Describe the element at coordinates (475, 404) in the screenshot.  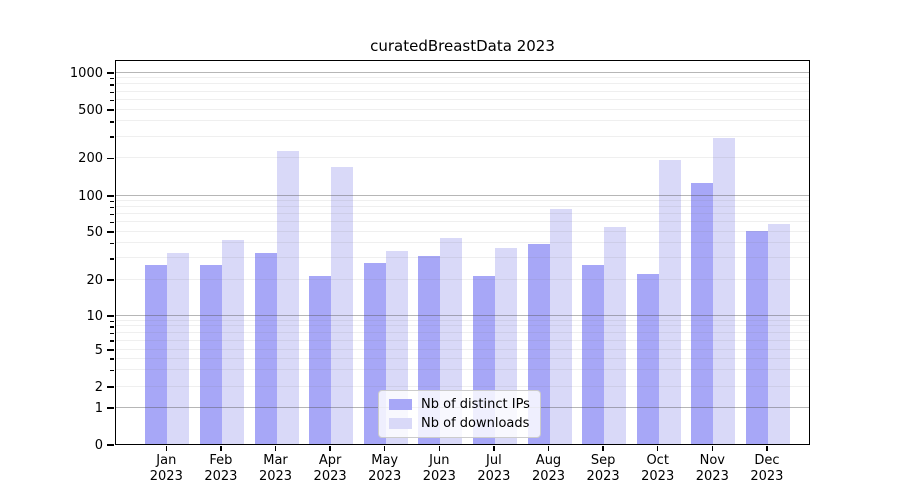
I see `legend-label-distinct-ips: Nb of distinct IPs` at that location.